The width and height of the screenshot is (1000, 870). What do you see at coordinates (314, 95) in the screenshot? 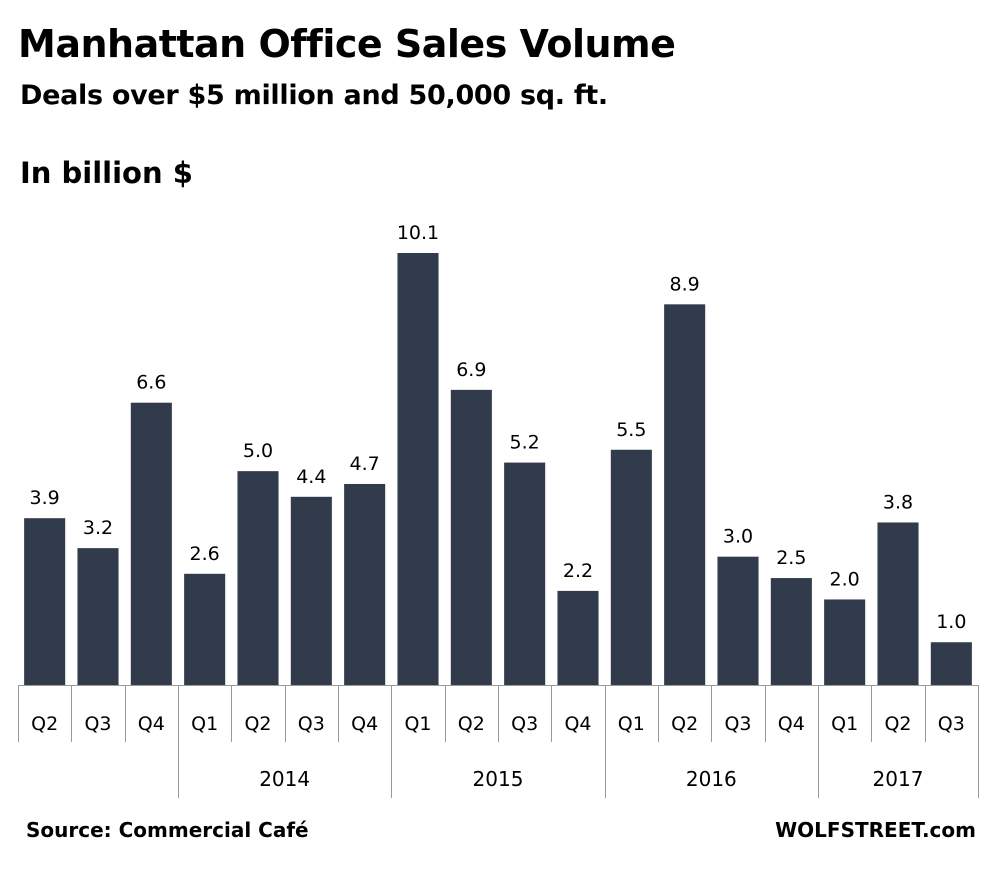
I see `chart-subtitle: Deals over $5 million and 50,000 sq. ft.` at bounding box center [314, 95].